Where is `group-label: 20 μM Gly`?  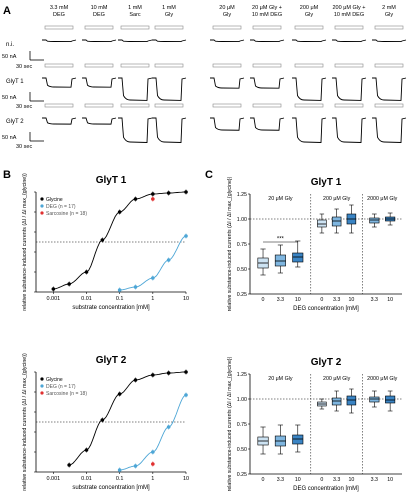 group-label: 20 μM Gly is located at coordinates (280, 379).